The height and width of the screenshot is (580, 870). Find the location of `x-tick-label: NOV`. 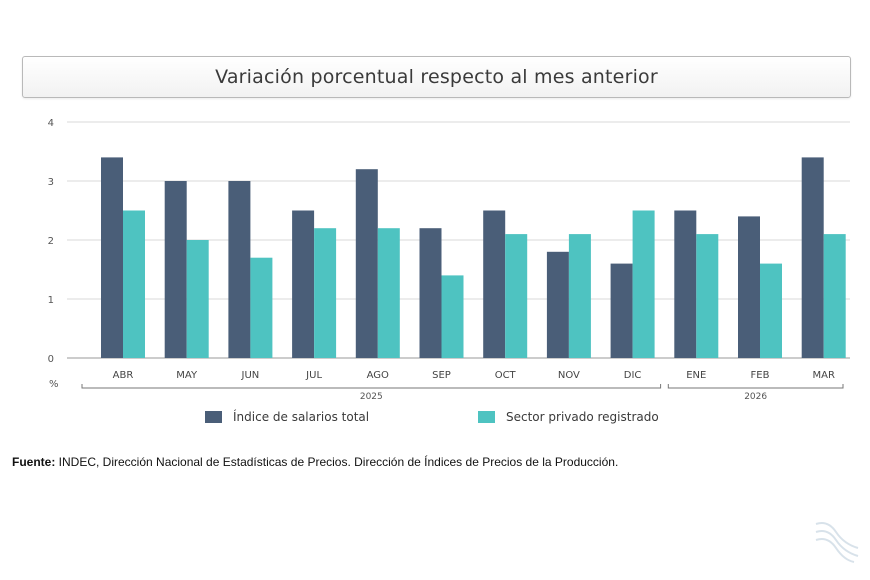

x-tick-label: NOV is located at coordinates (569, 375).